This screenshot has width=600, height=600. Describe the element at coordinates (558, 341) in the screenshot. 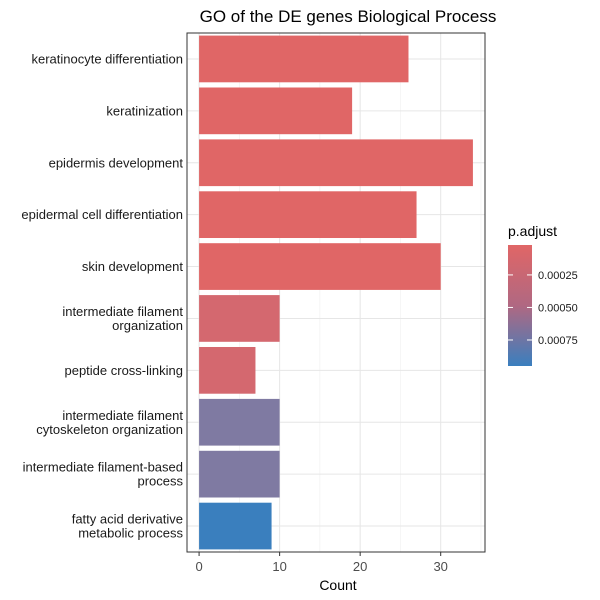

I see `legend-tick-label: 0.00075` at that location.